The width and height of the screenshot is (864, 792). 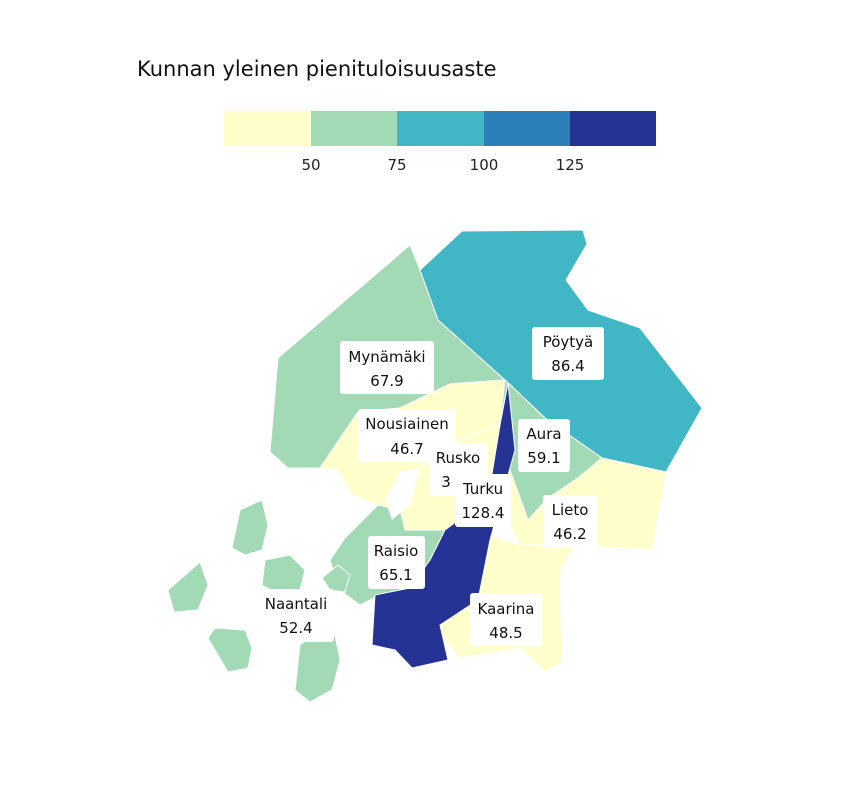 I want to click on map-title: Kunnan yleinen pienituloisuusaste, so click(x=317, y=69).